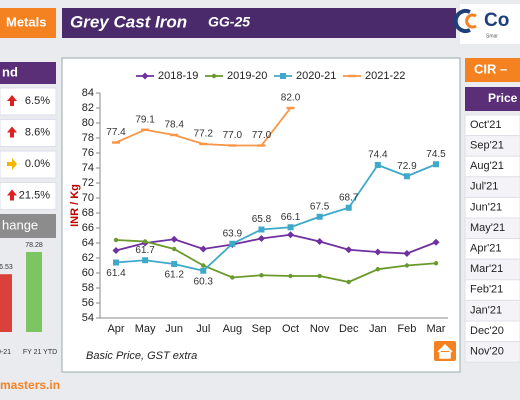 This screenshot has height=400, width=520. I want to click on data-label: 66.1, so click(291, 217).